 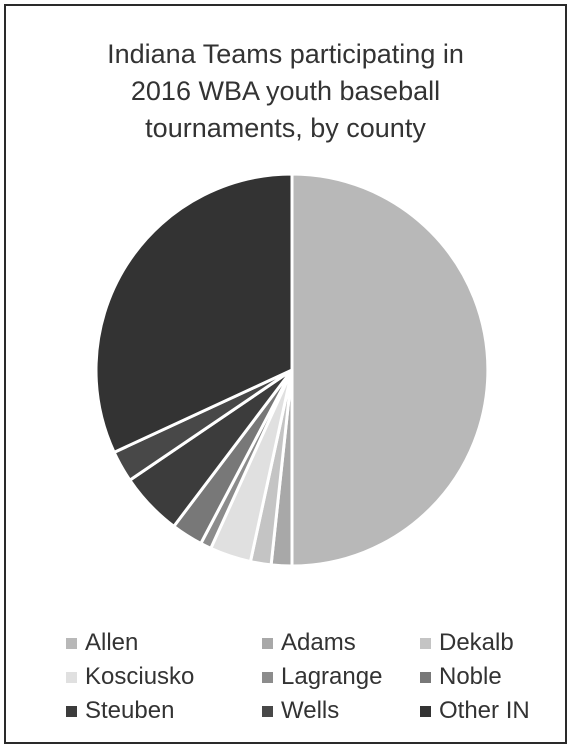 What do you see at coordinates (164, 643) in the screenshot?
I see `legend-item-allen: Allen` at bounding box center [164, 643].